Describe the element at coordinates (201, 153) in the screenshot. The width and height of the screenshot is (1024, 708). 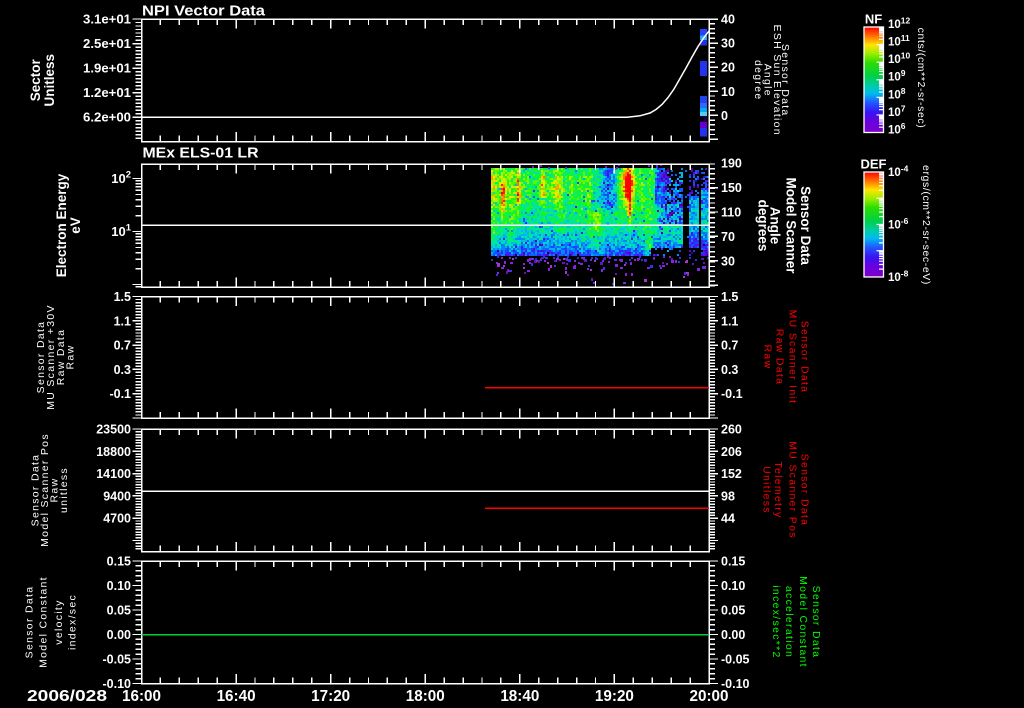
I see `svg-text: MEx ELS-01 LR` at that location.